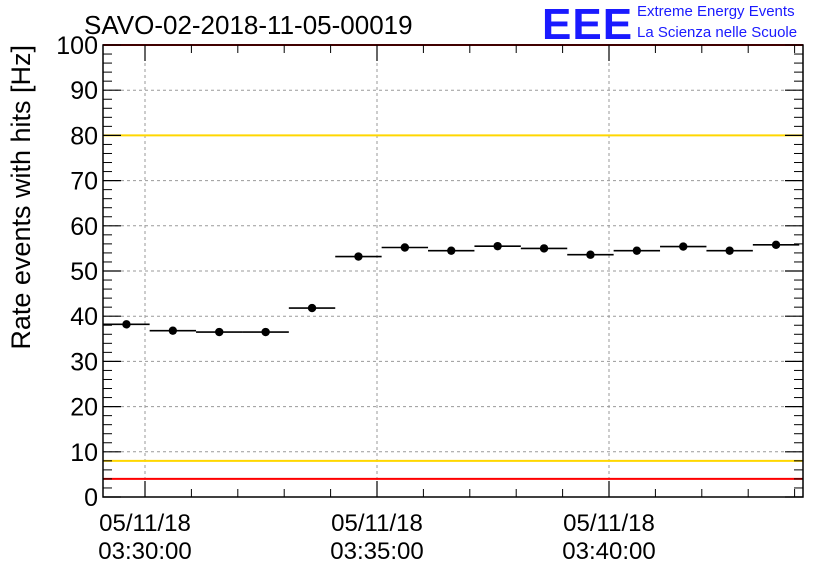  I want to click on y-tick-label: 60, so click(84, 227).